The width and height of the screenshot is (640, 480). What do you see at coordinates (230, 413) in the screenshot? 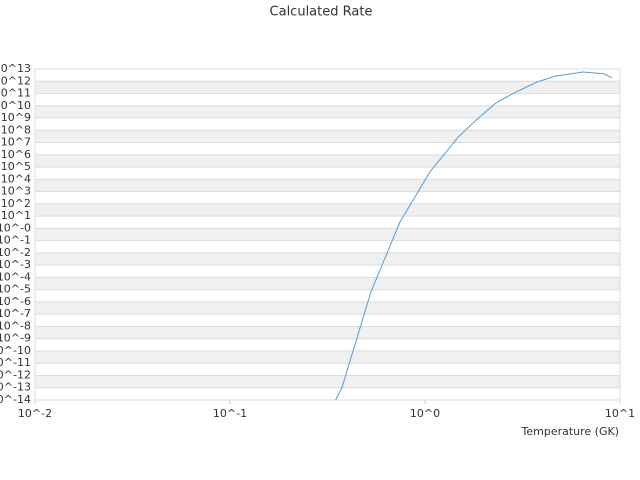
I see `x-tick-label: 10^-1` at bounding box center [230, 413].